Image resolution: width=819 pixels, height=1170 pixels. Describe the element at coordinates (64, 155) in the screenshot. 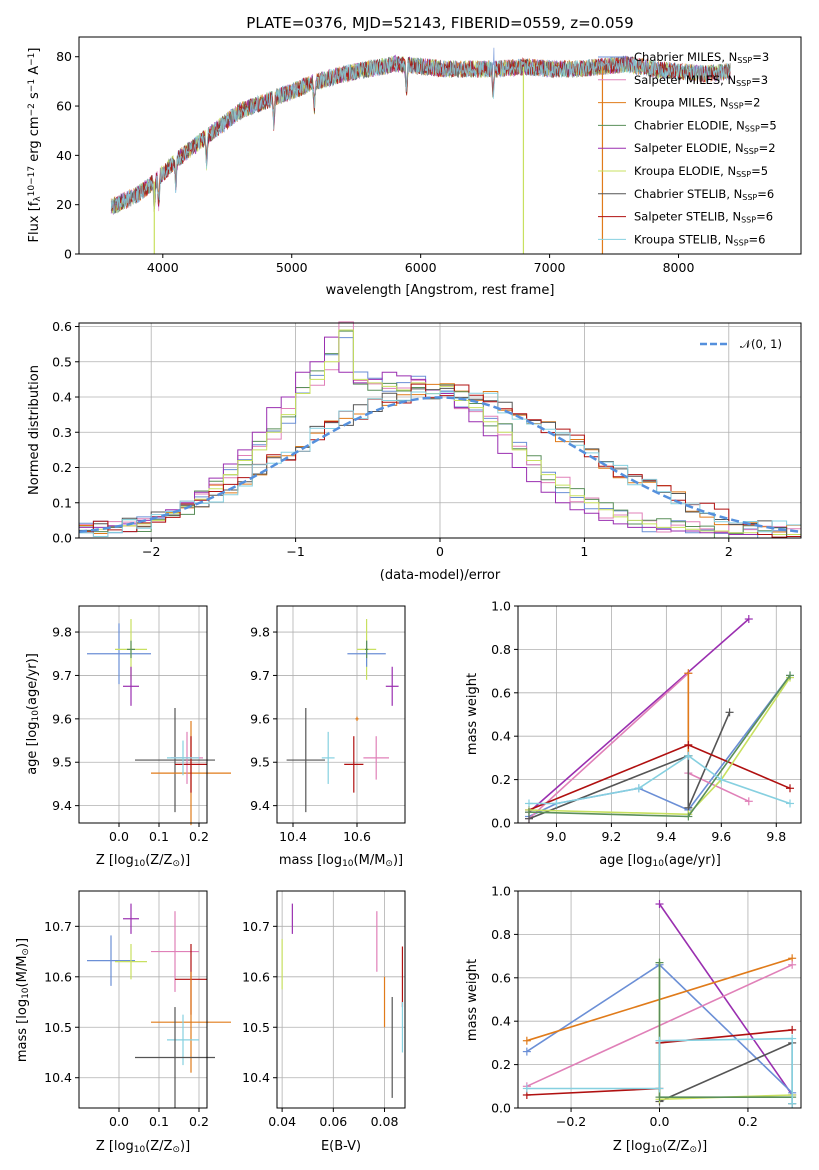

I see `spectrum-ytick-label: 40` at that location.